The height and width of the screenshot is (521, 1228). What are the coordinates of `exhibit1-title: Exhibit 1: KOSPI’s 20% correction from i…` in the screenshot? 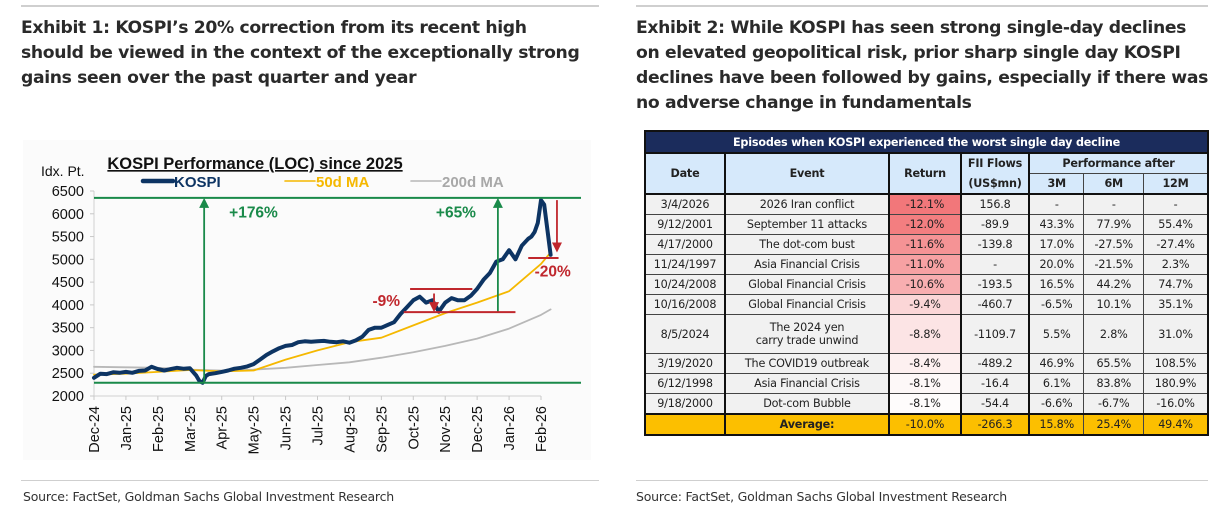 It's located at (300, 53).